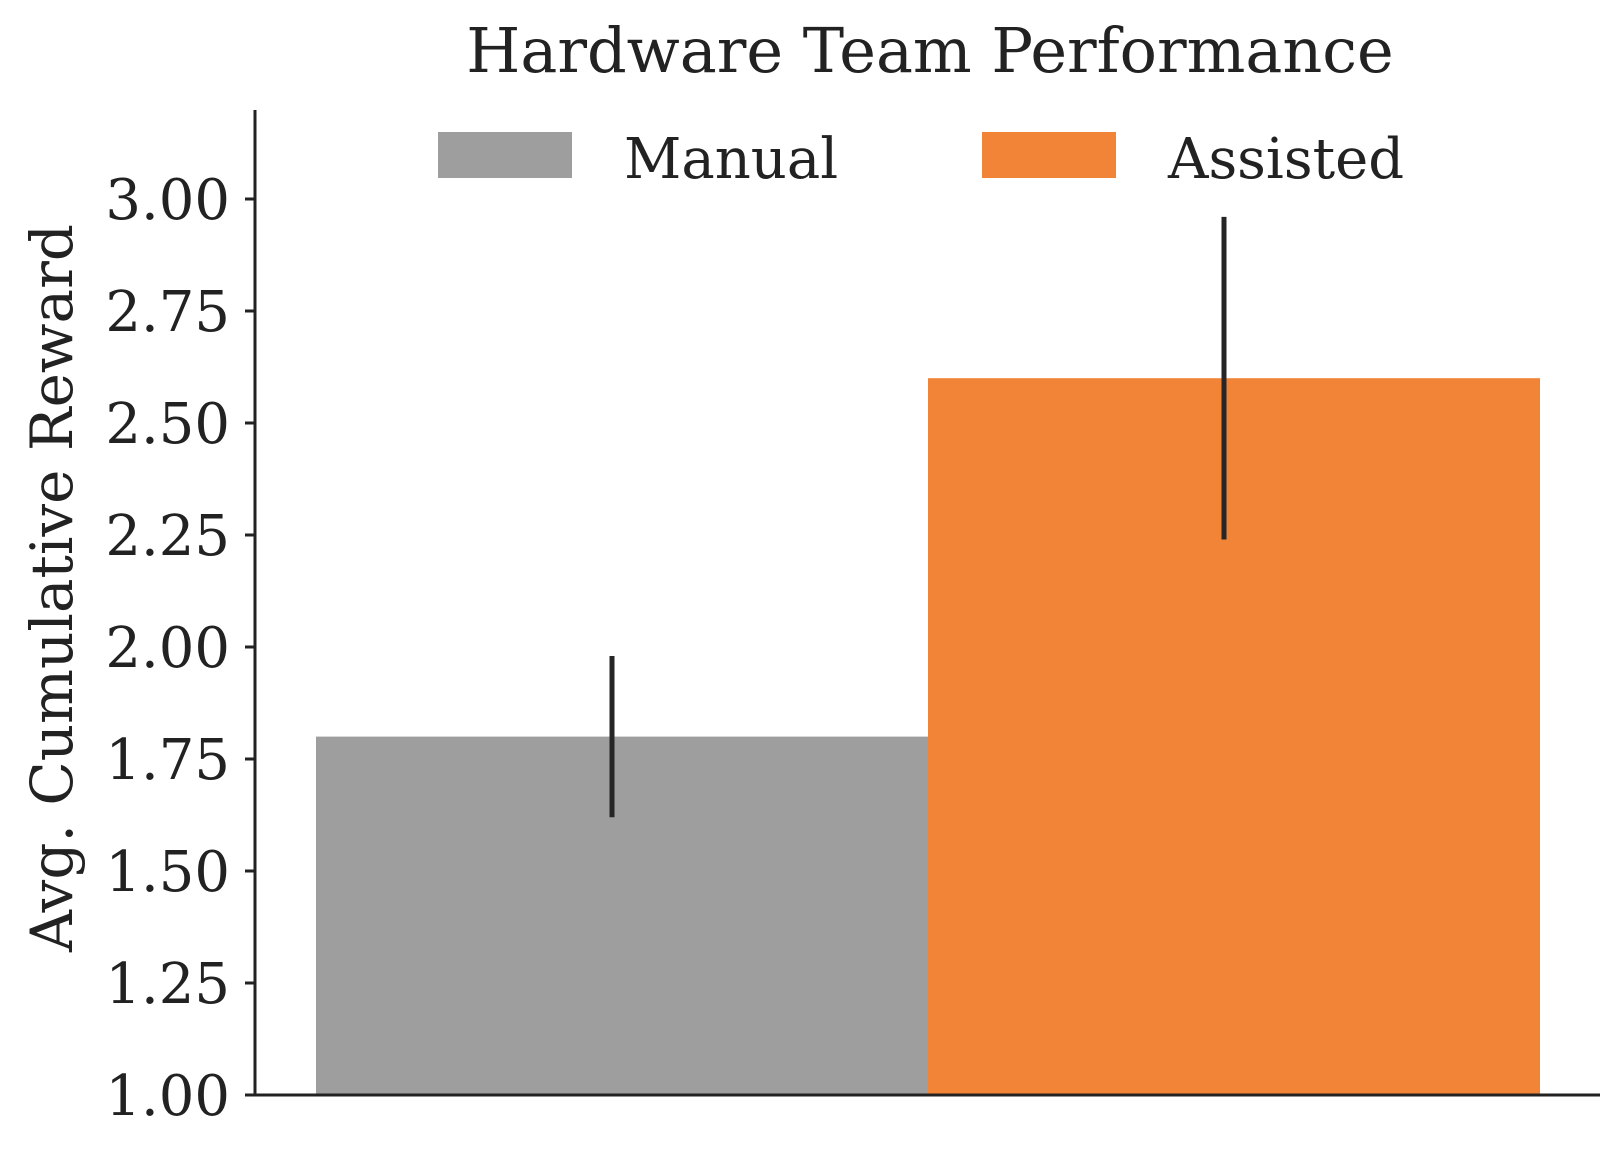 The width and height of the screenshot is (1612, 1150). What do you see at coordinates (921, 159) in the screenshot?
I see `legend: Manual Assisted` at bounding box center [921, 159].